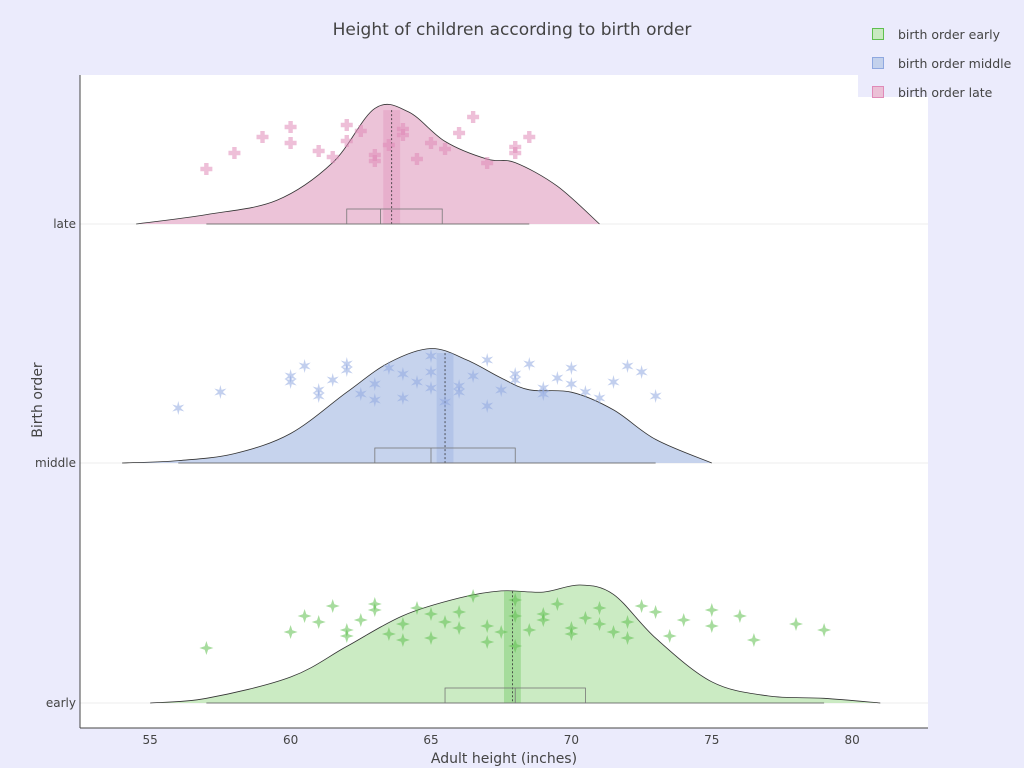 The width and height of the screenshot is (1024, 768). Describe the element at coordinates (290, 740) in the screenshot. I see `x-tick-label: 60` at that location.